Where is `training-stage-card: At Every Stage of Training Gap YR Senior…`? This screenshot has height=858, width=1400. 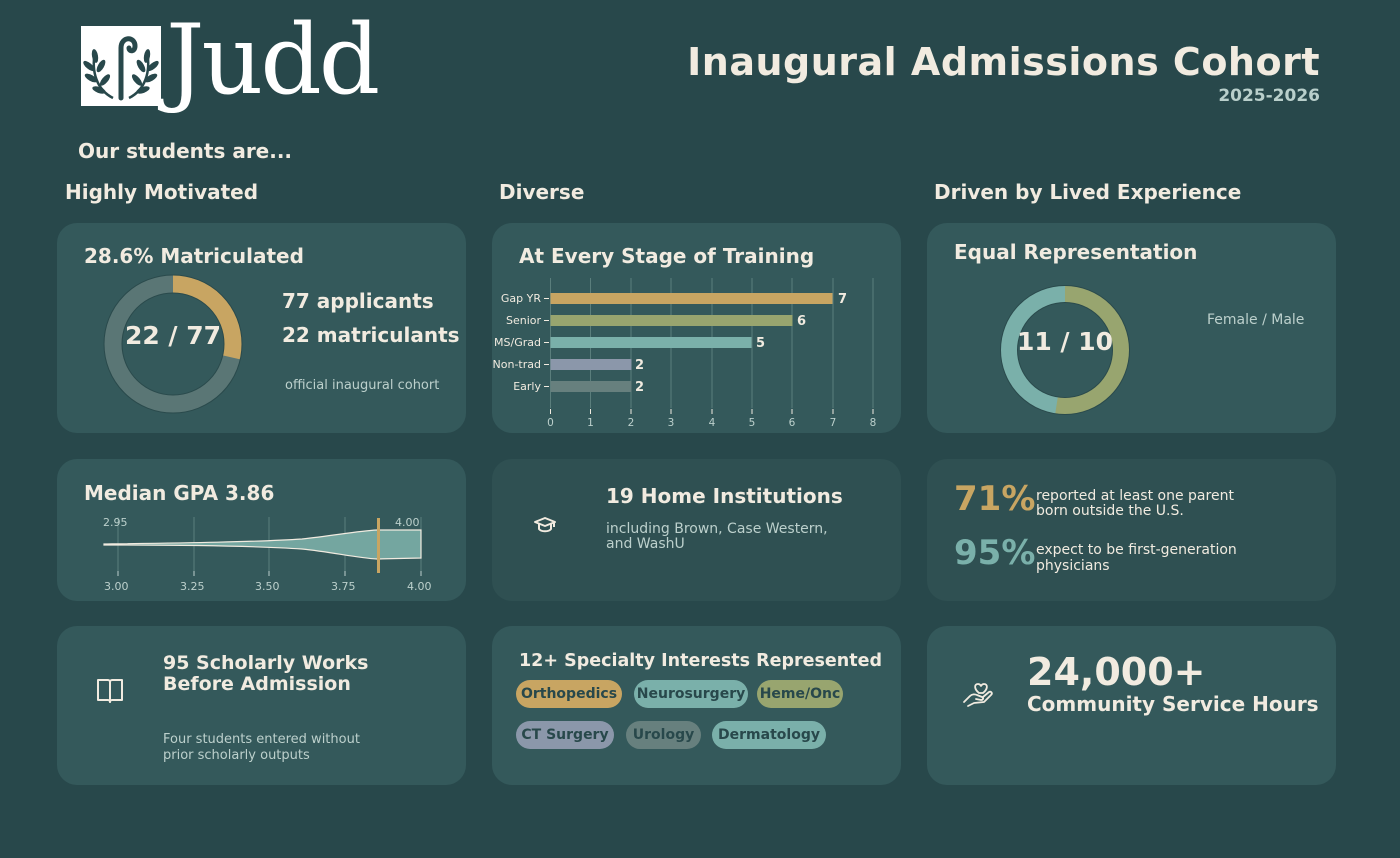
training-stage-card: At Every Stage of Training Gap YR Senior… is located at coordinates (696, 328).